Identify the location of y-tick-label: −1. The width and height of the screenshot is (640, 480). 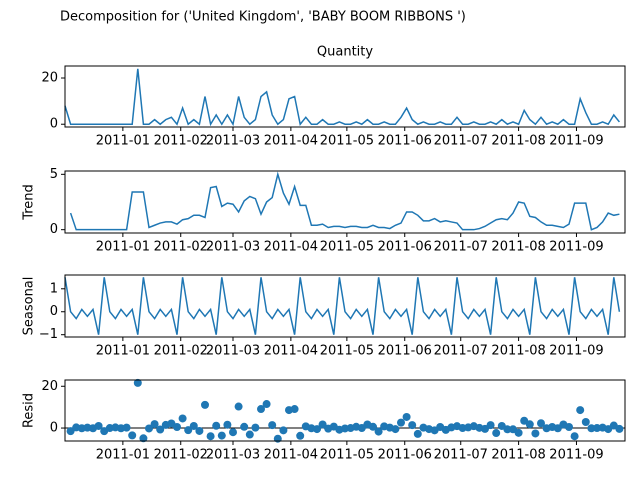
(48, 334).